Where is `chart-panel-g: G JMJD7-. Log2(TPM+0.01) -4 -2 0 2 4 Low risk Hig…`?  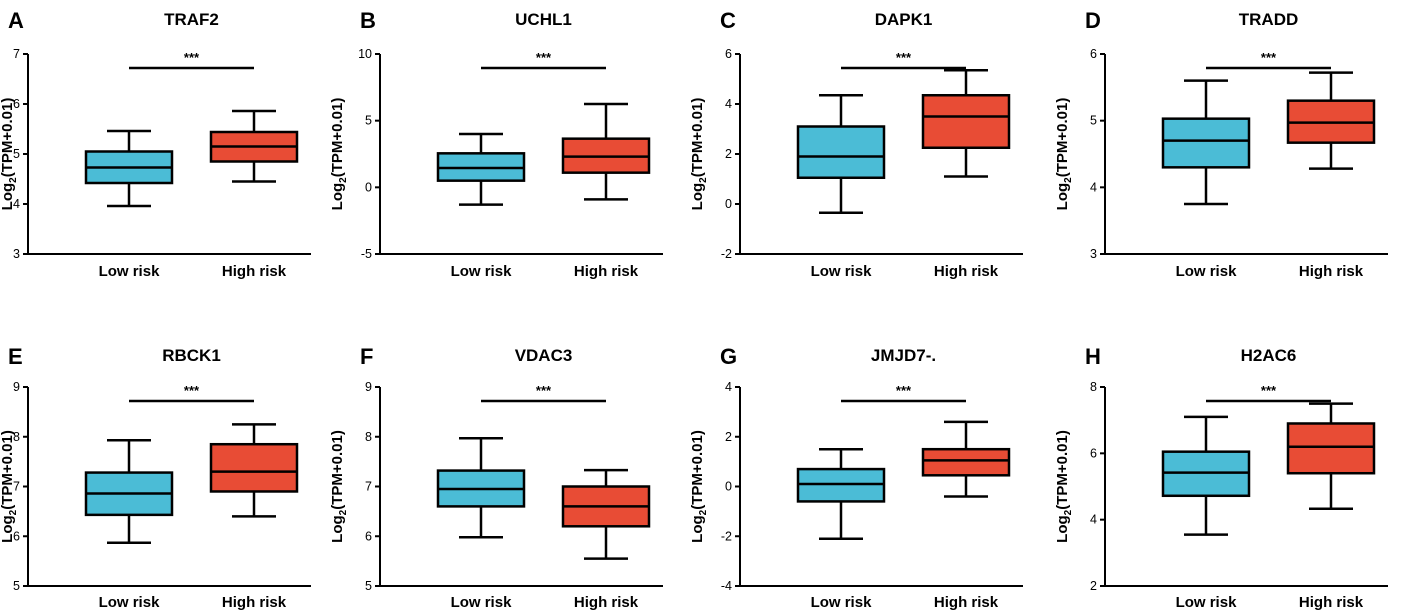
chart-panel-g: G JMJD7-. Log2(TPM+0.01) -4 -2 0 2 4 Low risk Hig… is located at coordinates (856, 477).